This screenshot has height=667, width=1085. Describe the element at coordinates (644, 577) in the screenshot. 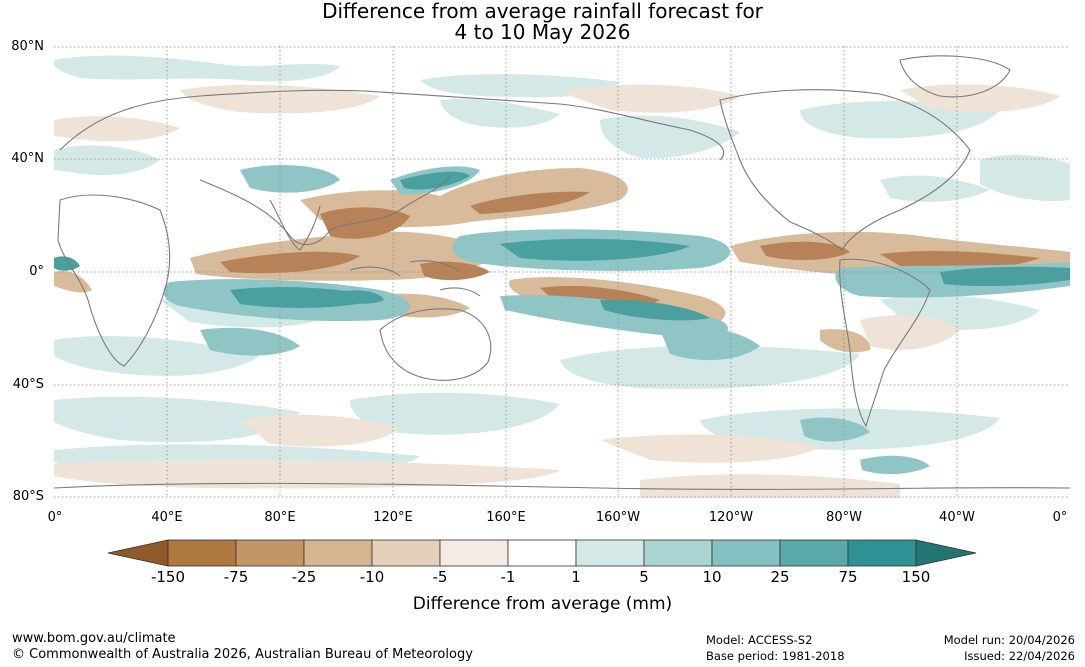

I see `colorbar-tick: 5` at that location.